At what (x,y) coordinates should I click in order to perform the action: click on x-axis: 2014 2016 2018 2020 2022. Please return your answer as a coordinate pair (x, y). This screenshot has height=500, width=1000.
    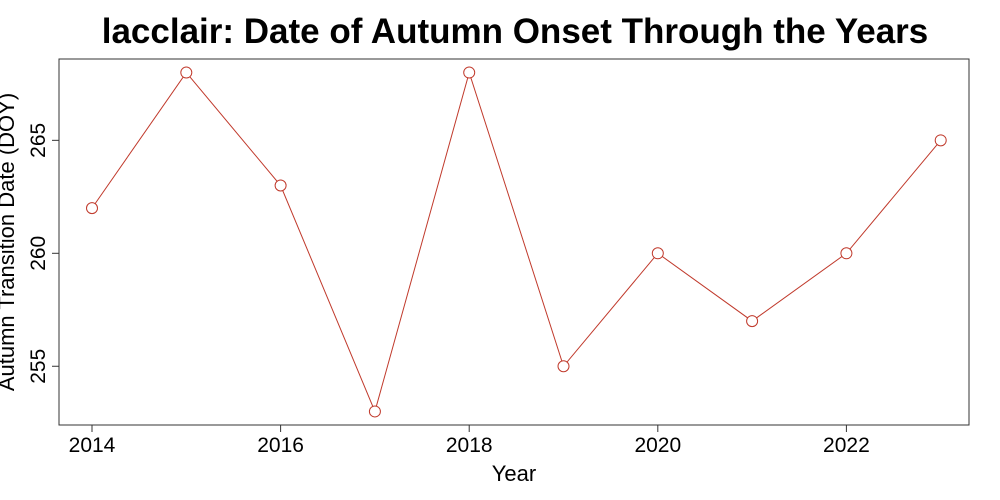
    Looking at the image, I should click on (469, 441).